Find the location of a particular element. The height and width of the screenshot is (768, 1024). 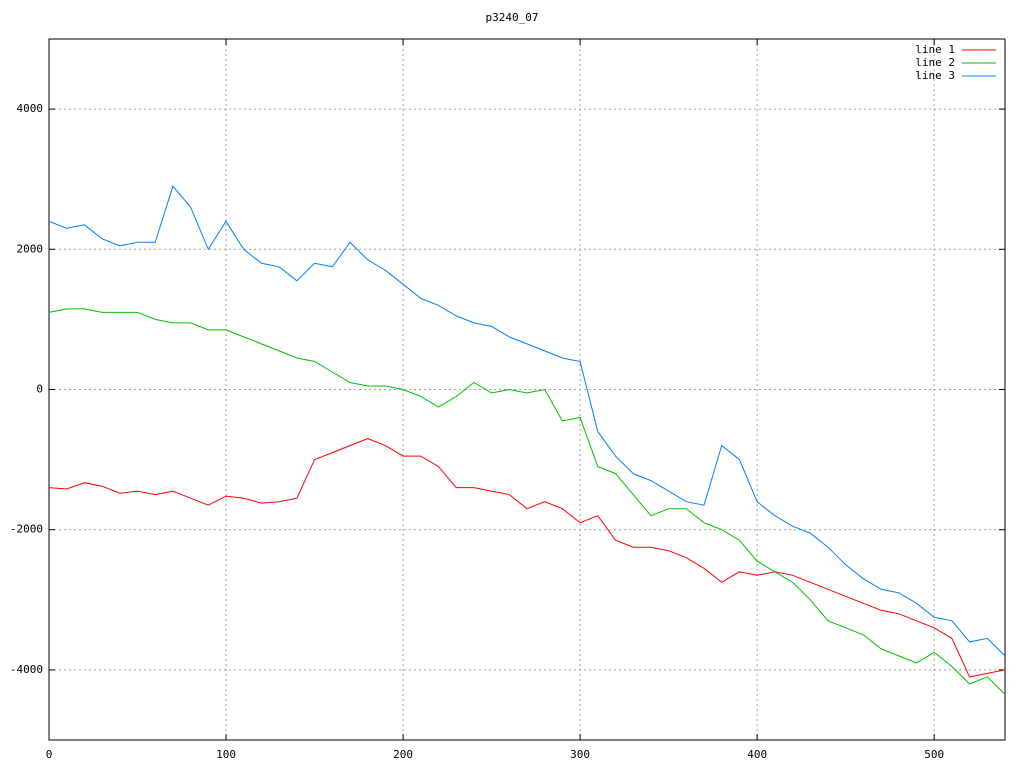

y-tick-label: -2000 is located at coordinates (26, 529).